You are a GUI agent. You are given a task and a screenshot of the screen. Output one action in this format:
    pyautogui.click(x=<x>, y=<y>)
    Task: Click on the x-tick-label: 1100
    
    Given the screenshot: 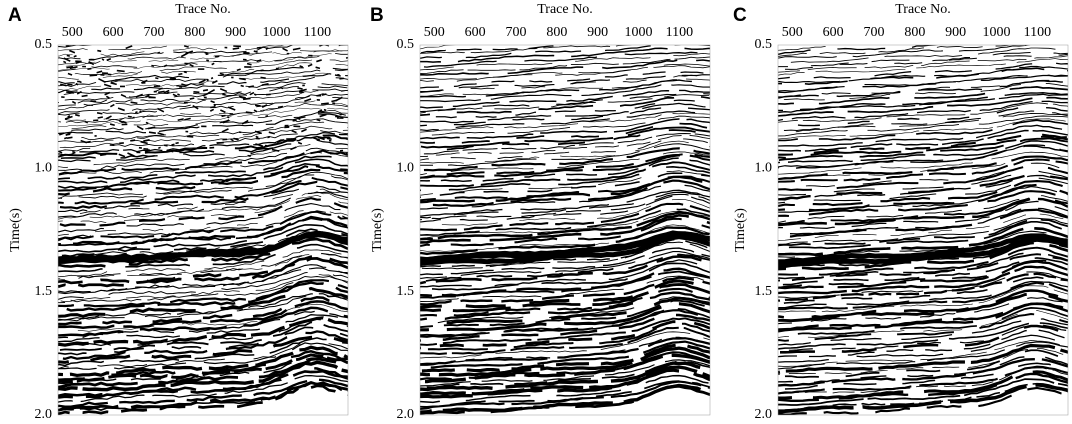 What is the action you would take?
    pyautogui.click(x=317, y=32)
    